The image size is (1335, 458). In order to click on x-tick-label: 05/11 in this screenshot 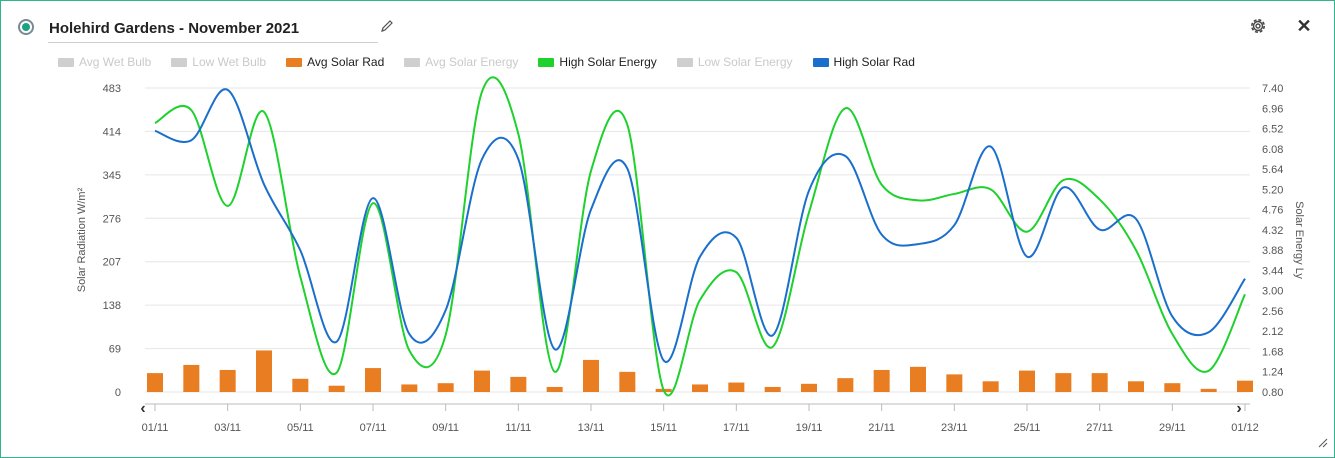, I will do `click(300, 428)`.